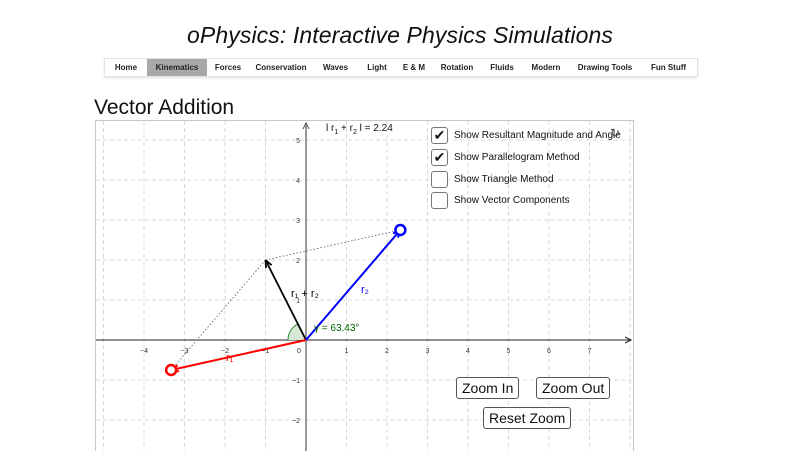  I want to click on svg-text: γ = 63.43°, so click(336, 328).